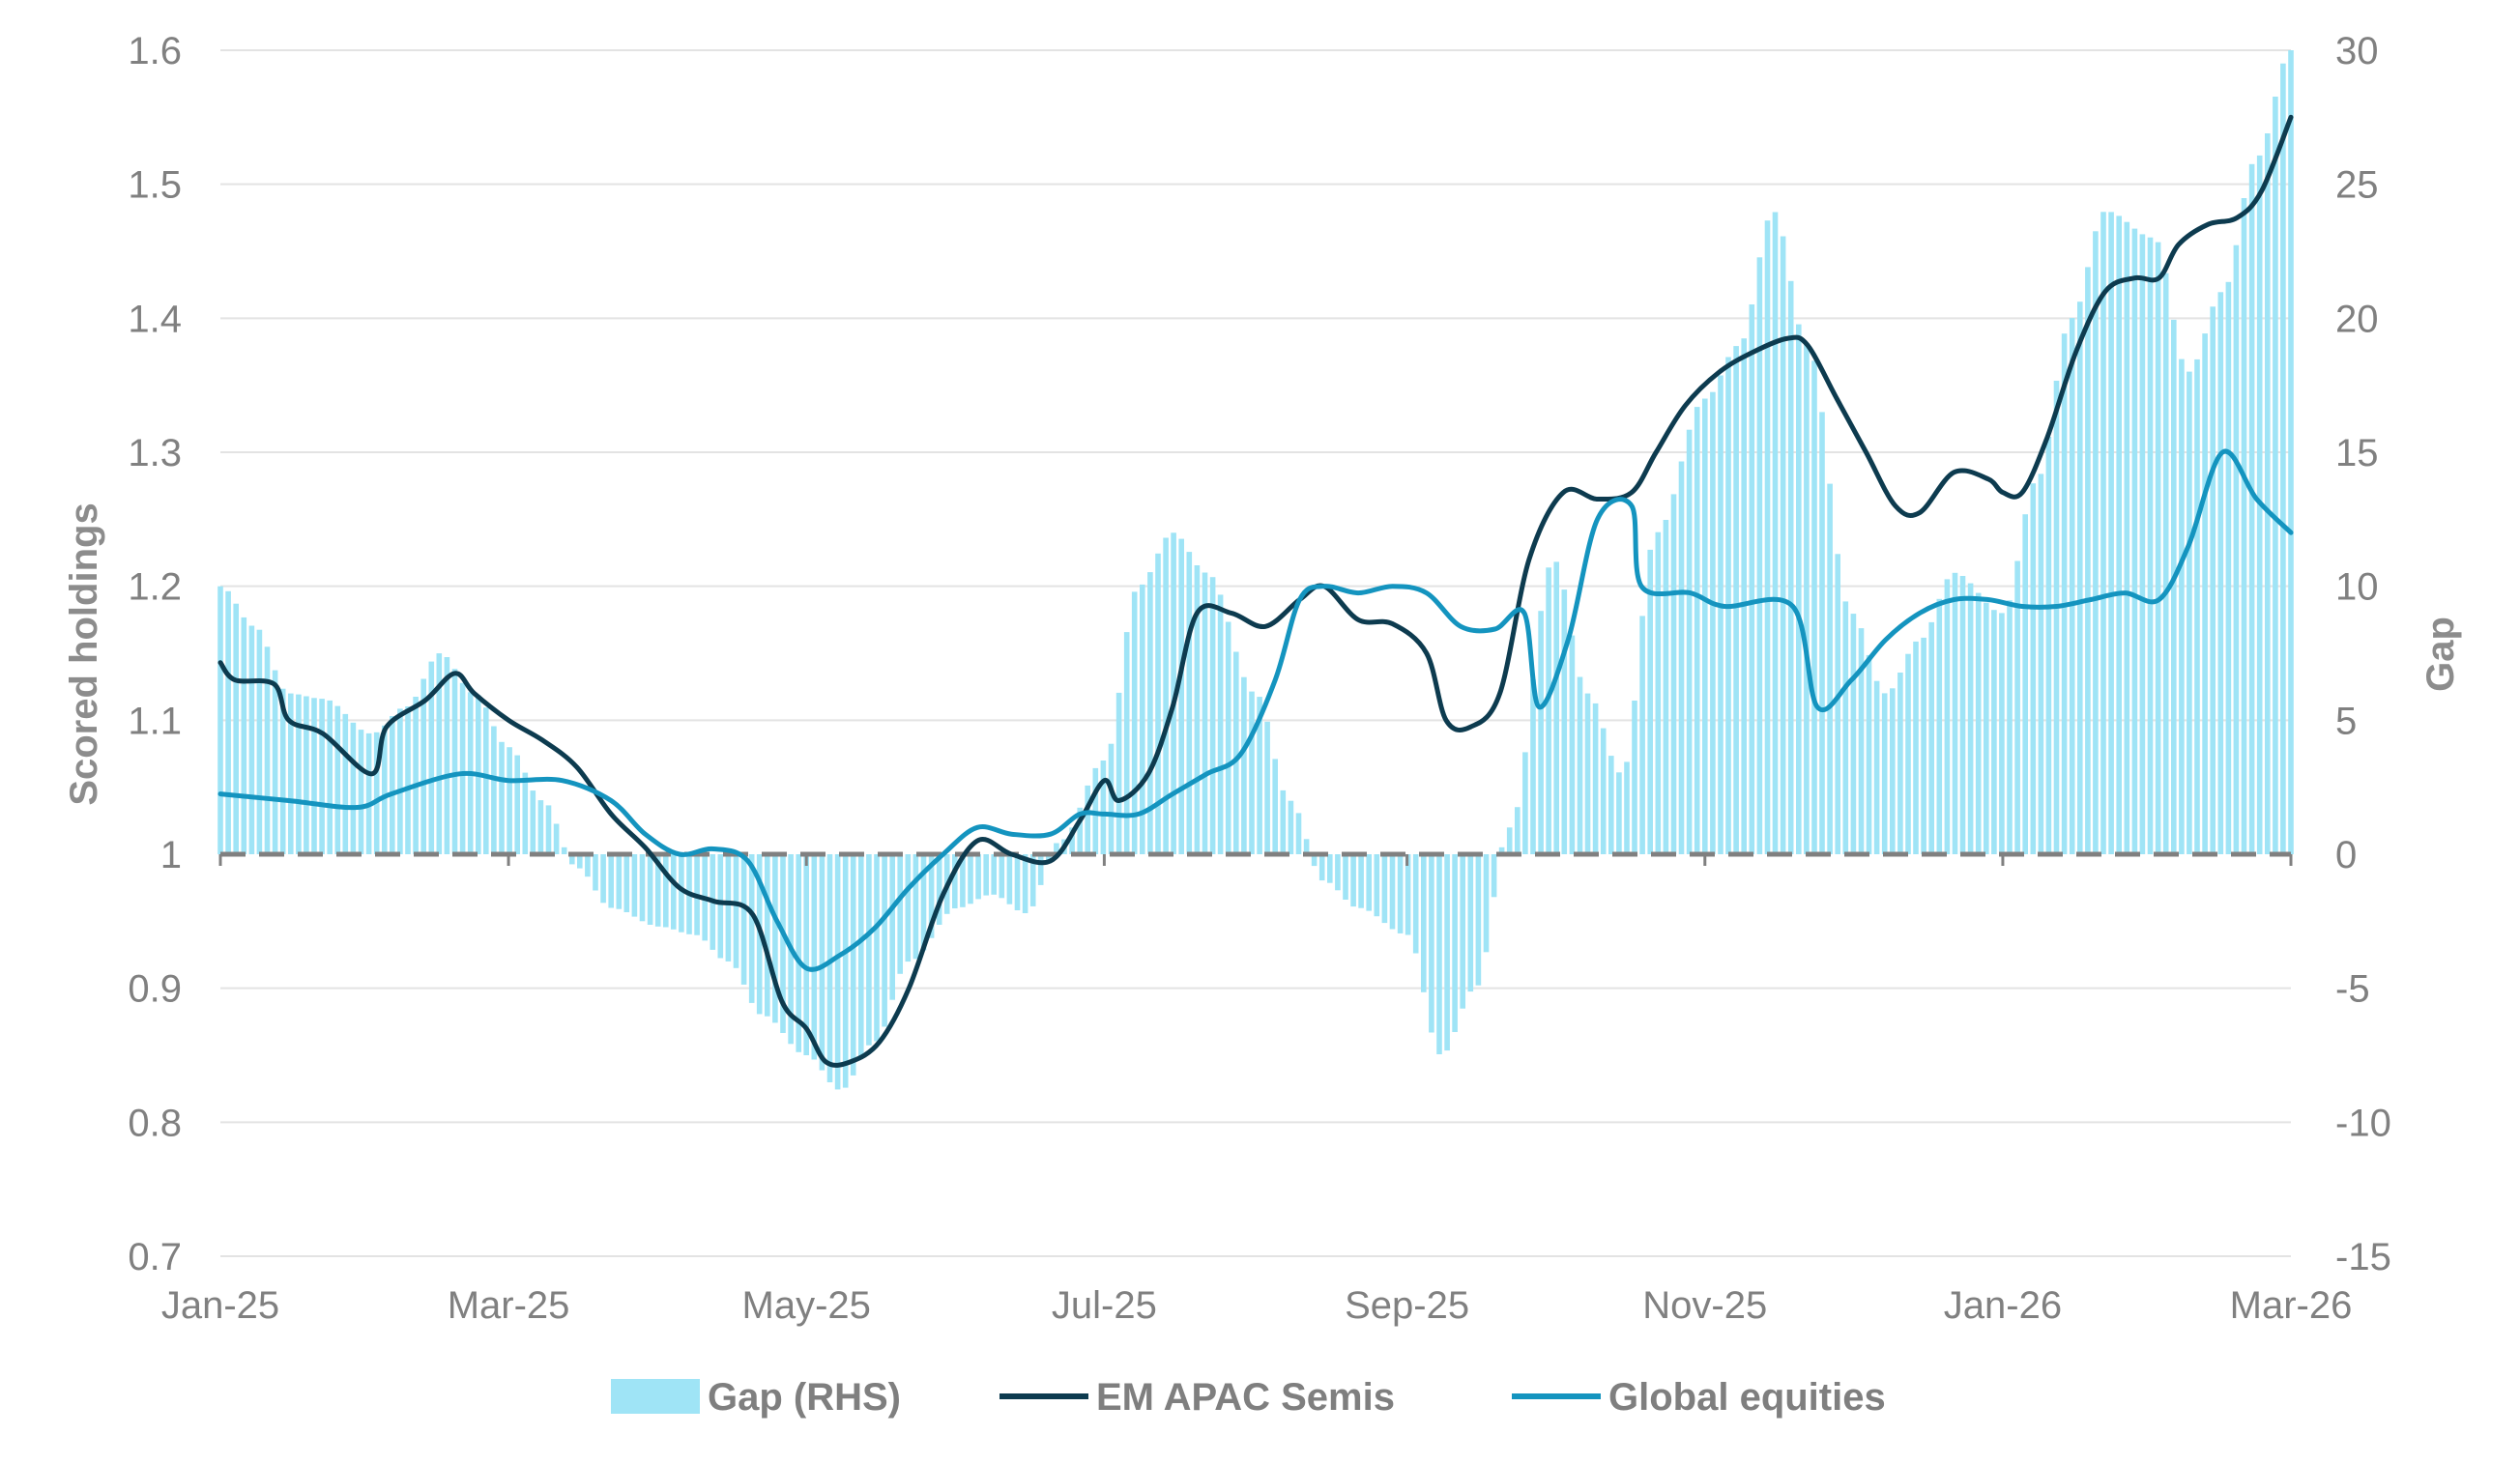 Image resolution: width=2520 pixels, height=1464 pixels. What do you see at coordinates (2357, 453) in the screenshot?
I see `right-tick-label: 15` at bounding box center [2357, 453].